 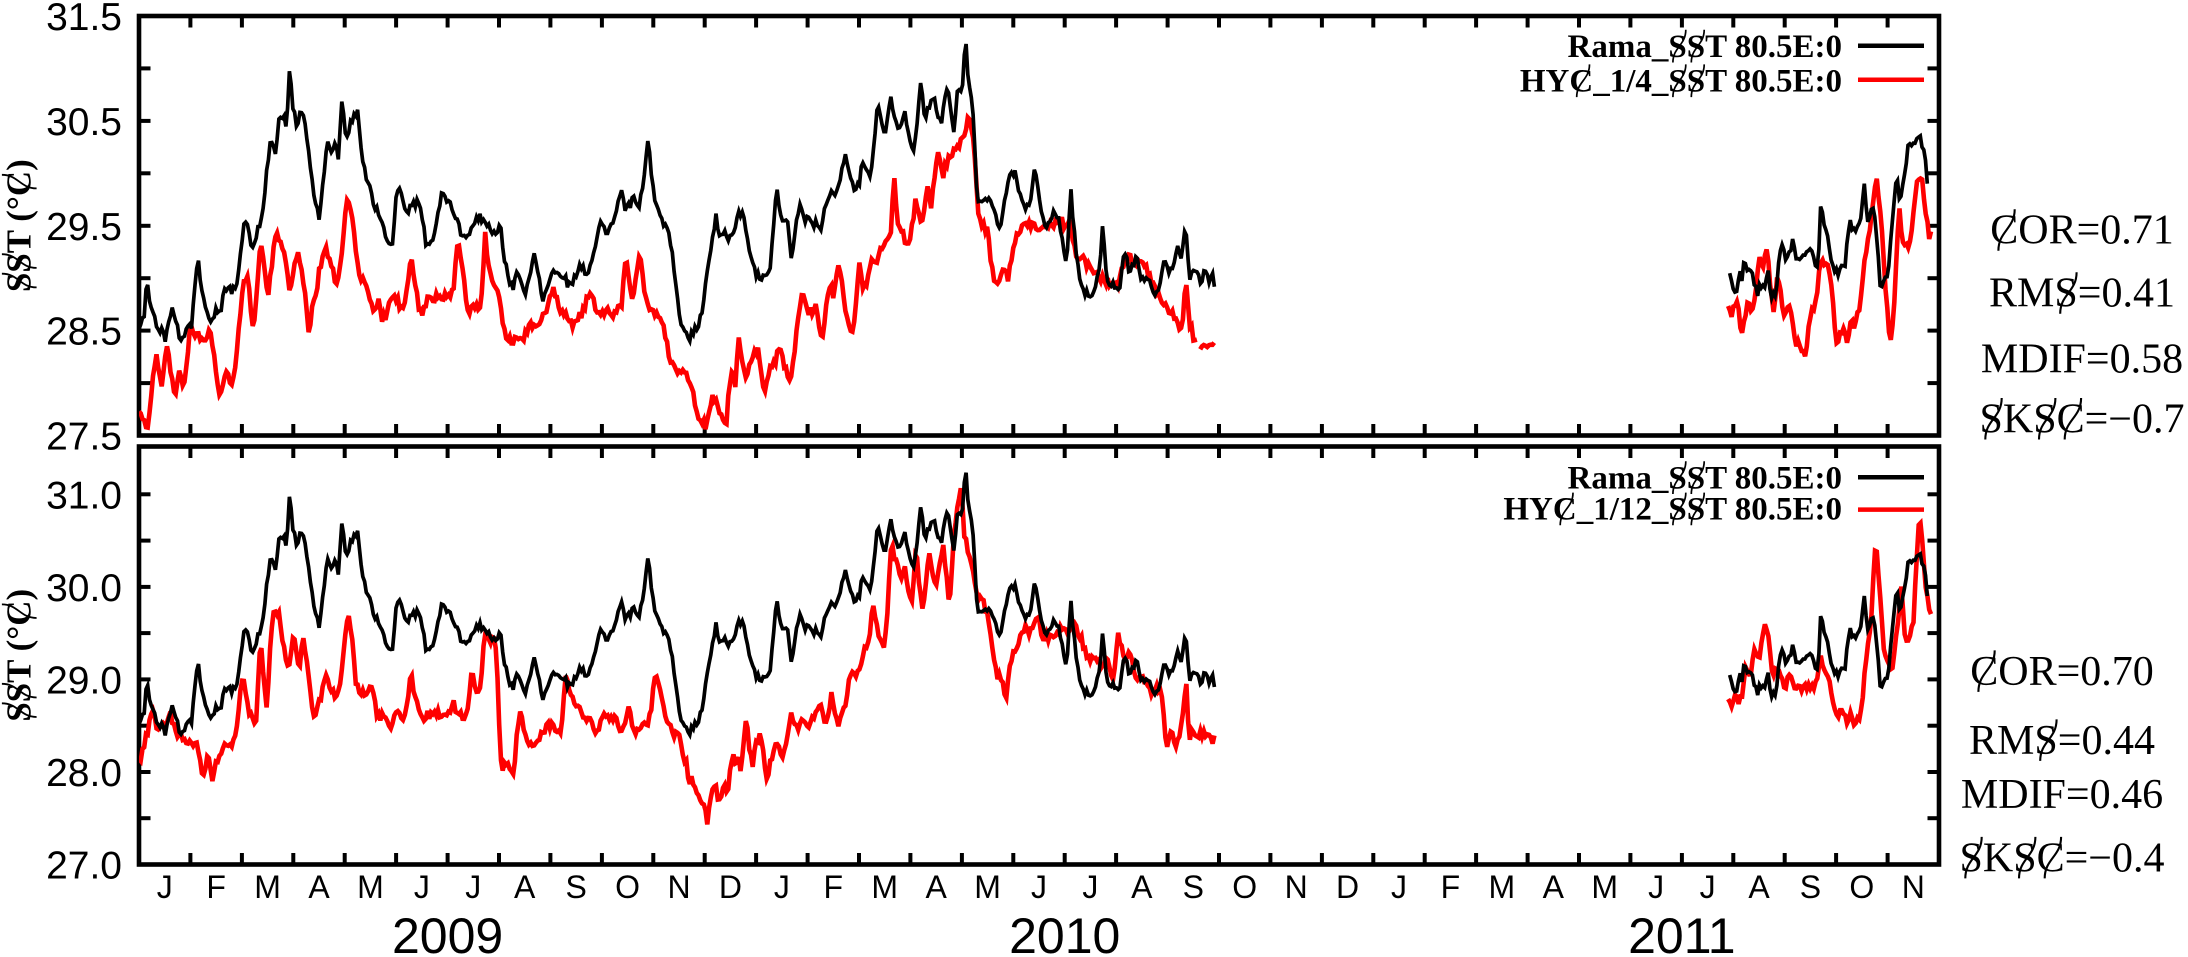 I want to click on svg-text: RMS=0.44, so click(x=2062, y=741).